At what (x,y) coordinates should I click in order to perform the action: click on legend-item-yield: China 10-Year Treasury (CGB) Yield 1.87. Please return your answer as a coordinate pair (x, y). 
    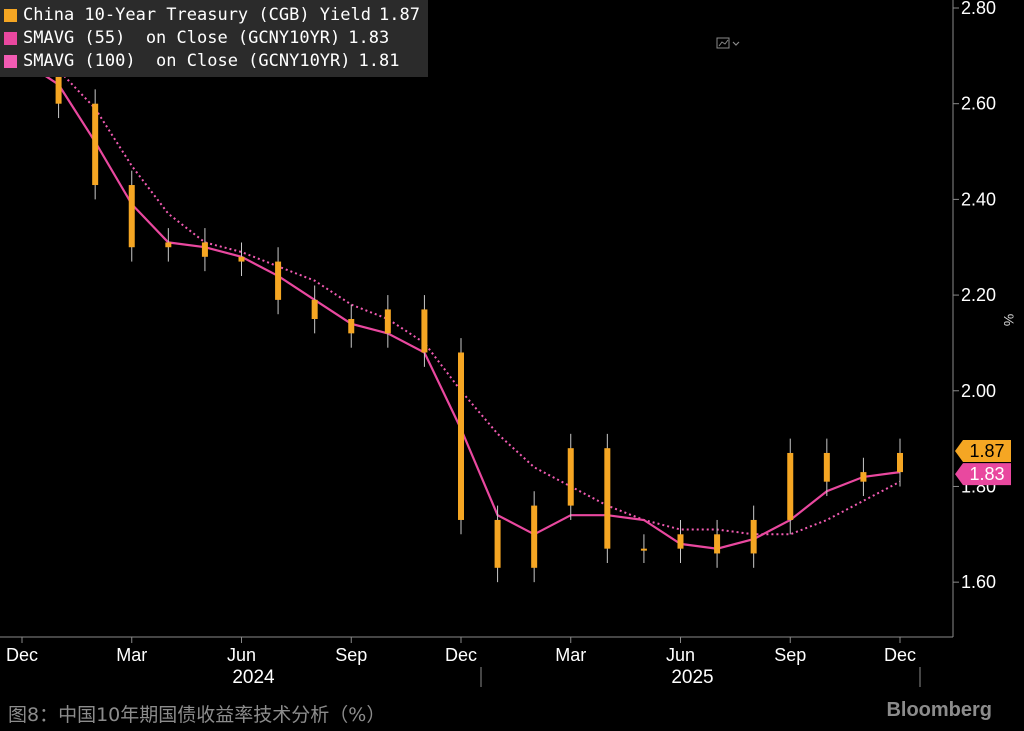
    Looking at the image, I should click on (212, 15).